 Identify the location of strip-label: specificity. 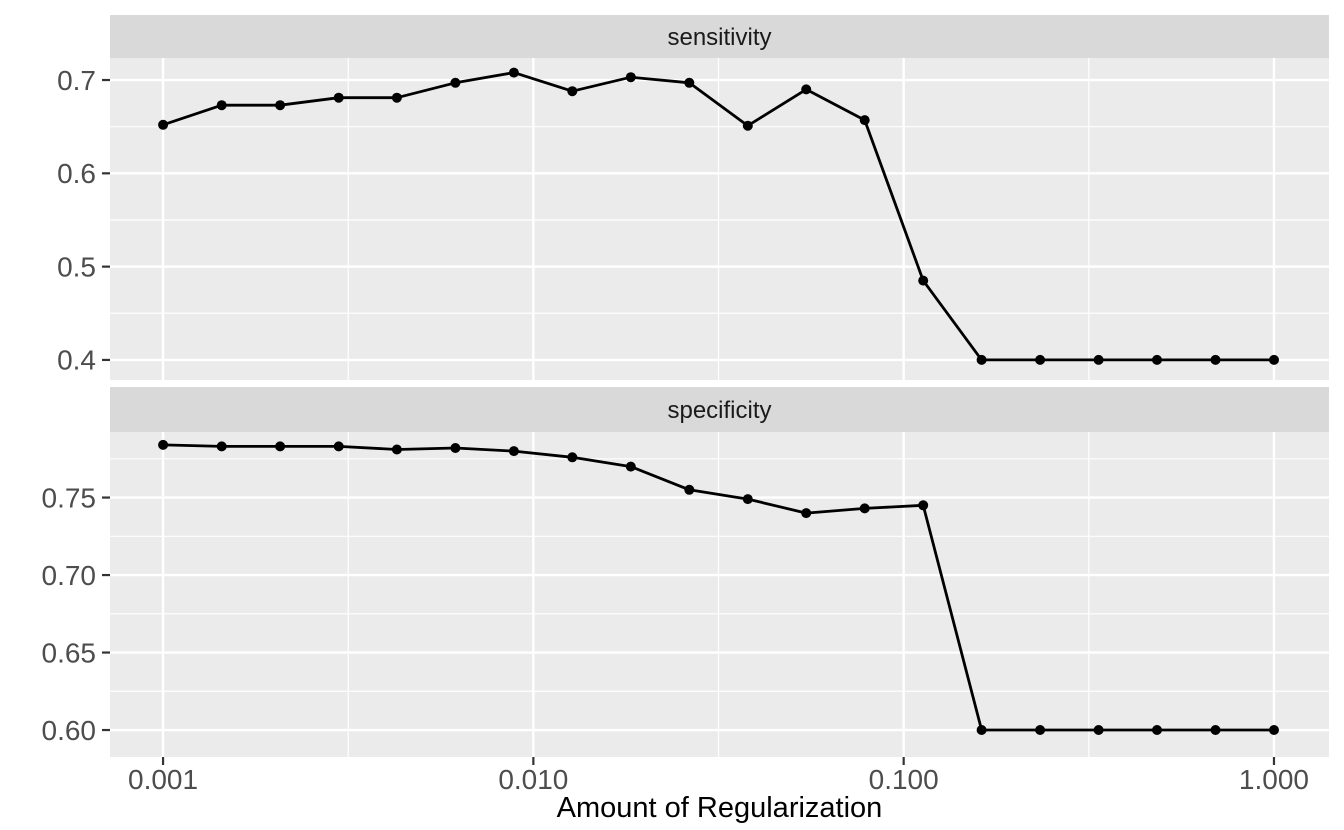
(719, 410).